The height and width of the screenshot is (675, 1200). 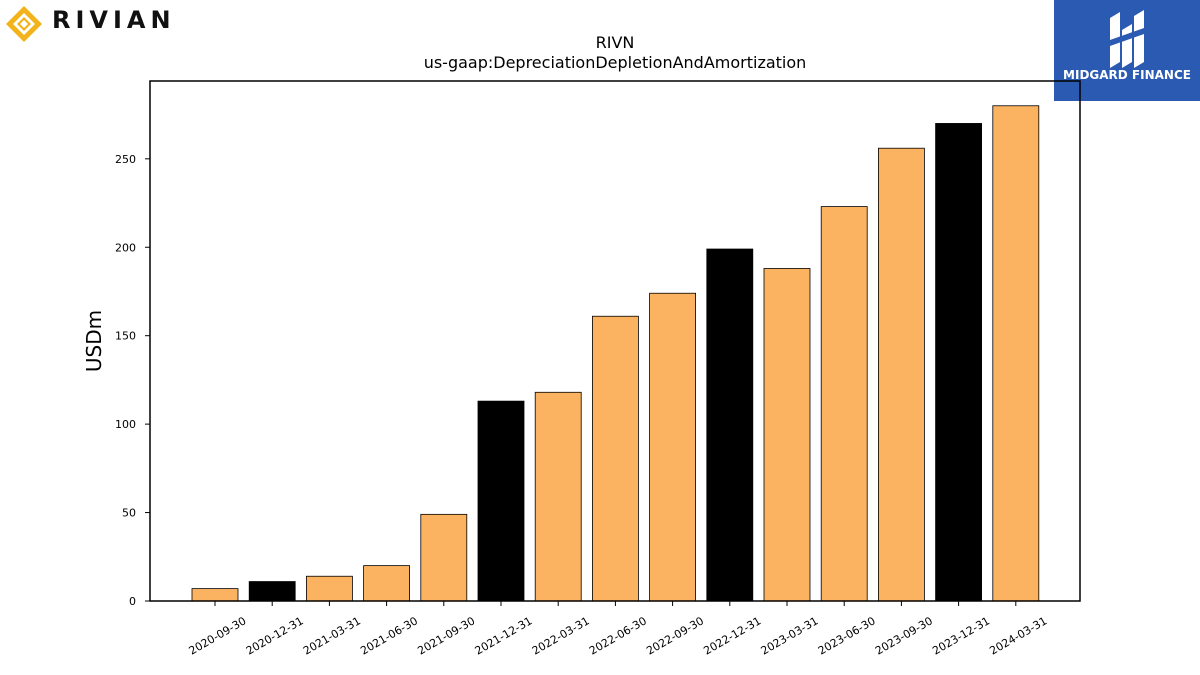 What do you see at coordinates (132, 601) in the screenshot?
I see `y-tick-label: 0` at bounding box center [132, 601].